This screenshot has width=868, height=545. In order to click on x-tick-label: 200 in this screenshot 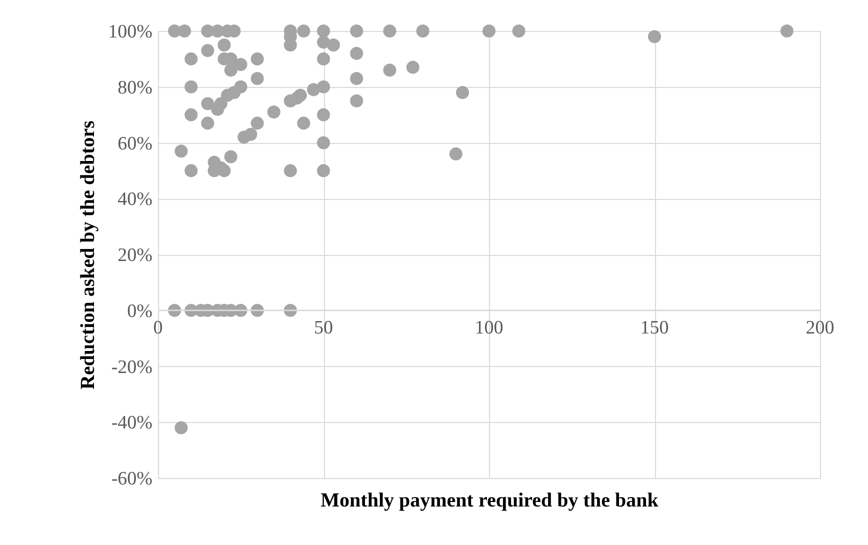, I will do `click(820, 327)`.